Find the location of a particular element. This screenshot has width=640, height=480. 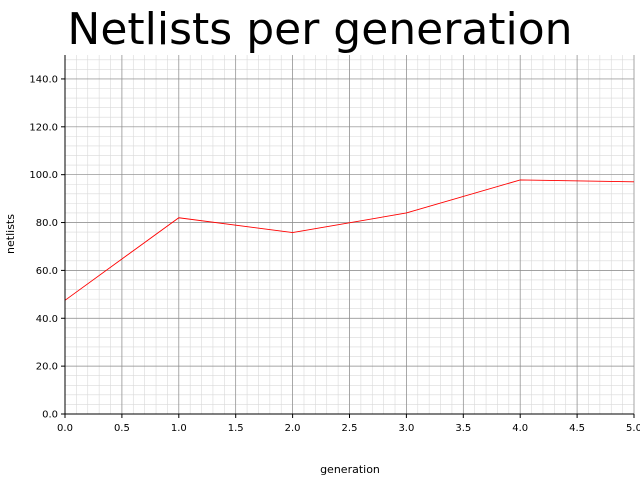

chart-title: Netlists per generation is located at coordinates (320, 29).